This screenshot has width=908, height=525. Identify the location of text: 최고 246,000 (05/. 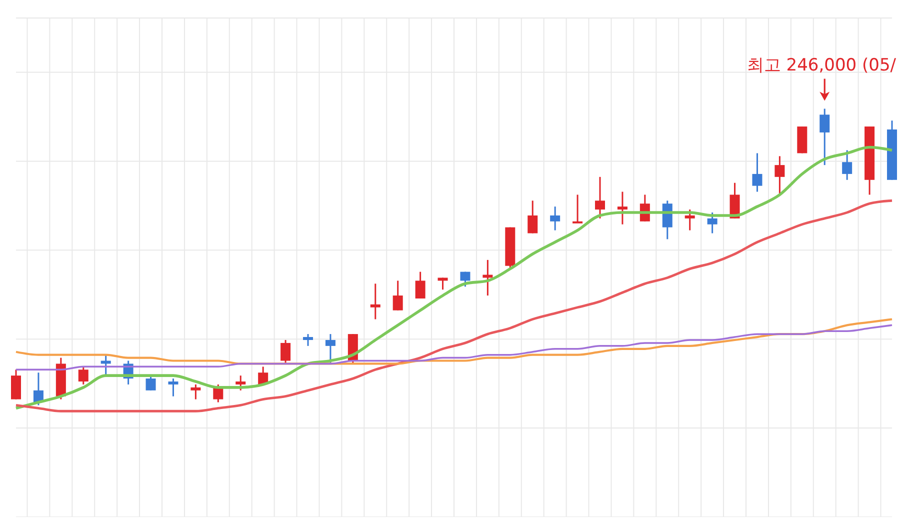
(821, 66).